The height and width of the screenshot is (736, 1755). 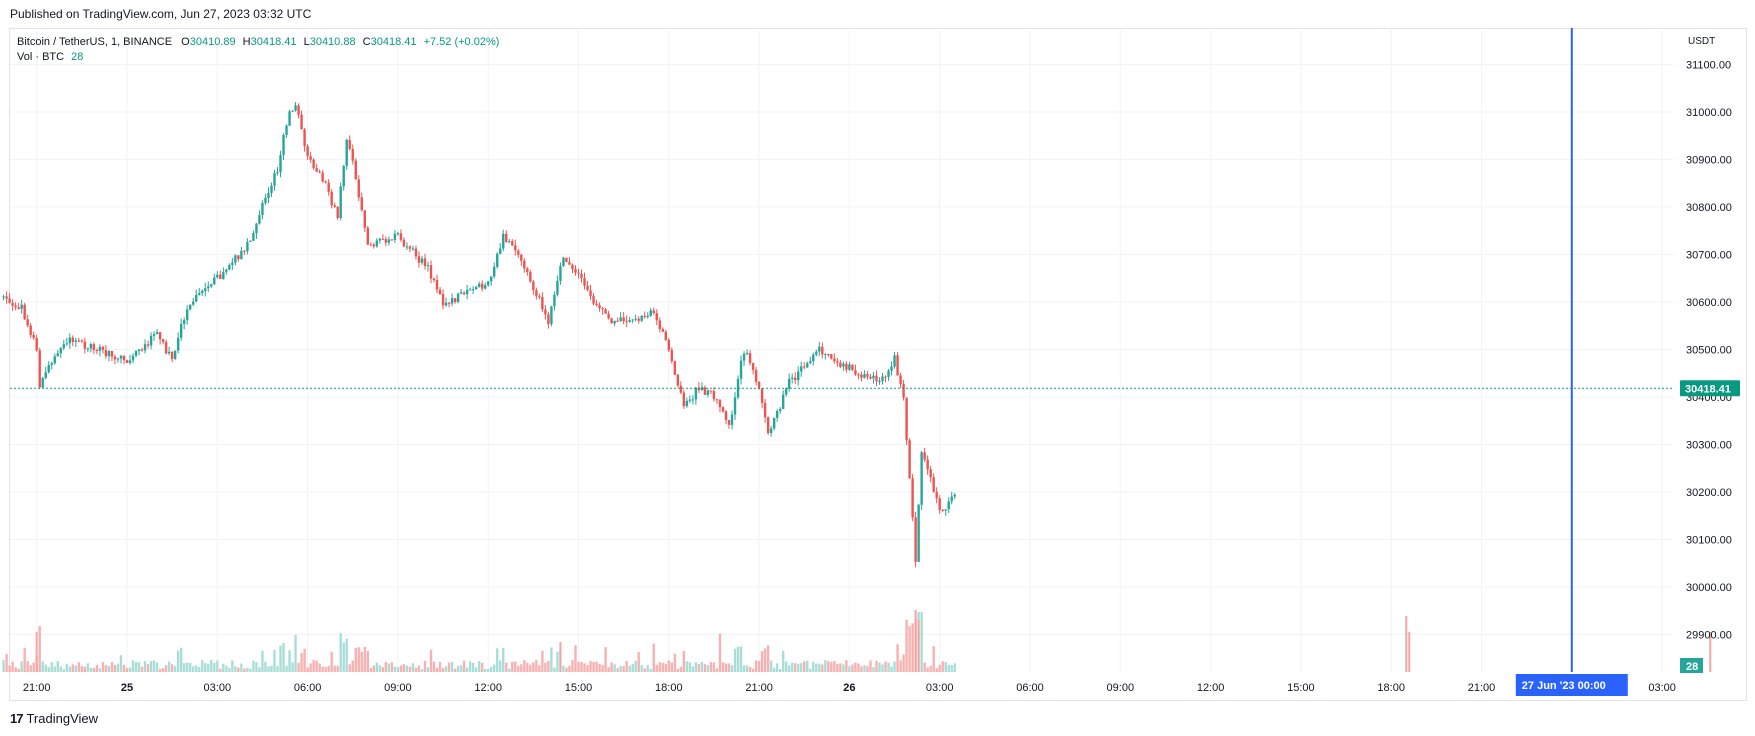 I want to click on y-tick-label: 29900.00, so click(x=1709, y=636).